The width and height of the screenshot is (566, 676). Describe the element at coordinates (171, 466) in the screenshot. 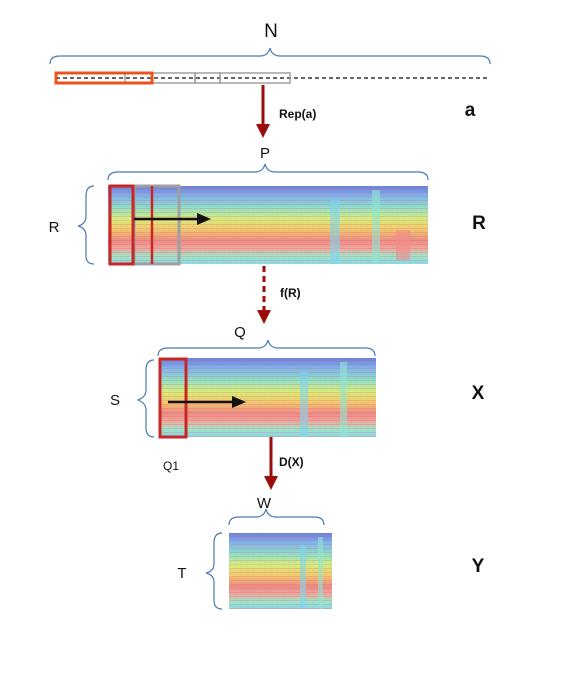

I see `label-Q1: Q1` at that location.